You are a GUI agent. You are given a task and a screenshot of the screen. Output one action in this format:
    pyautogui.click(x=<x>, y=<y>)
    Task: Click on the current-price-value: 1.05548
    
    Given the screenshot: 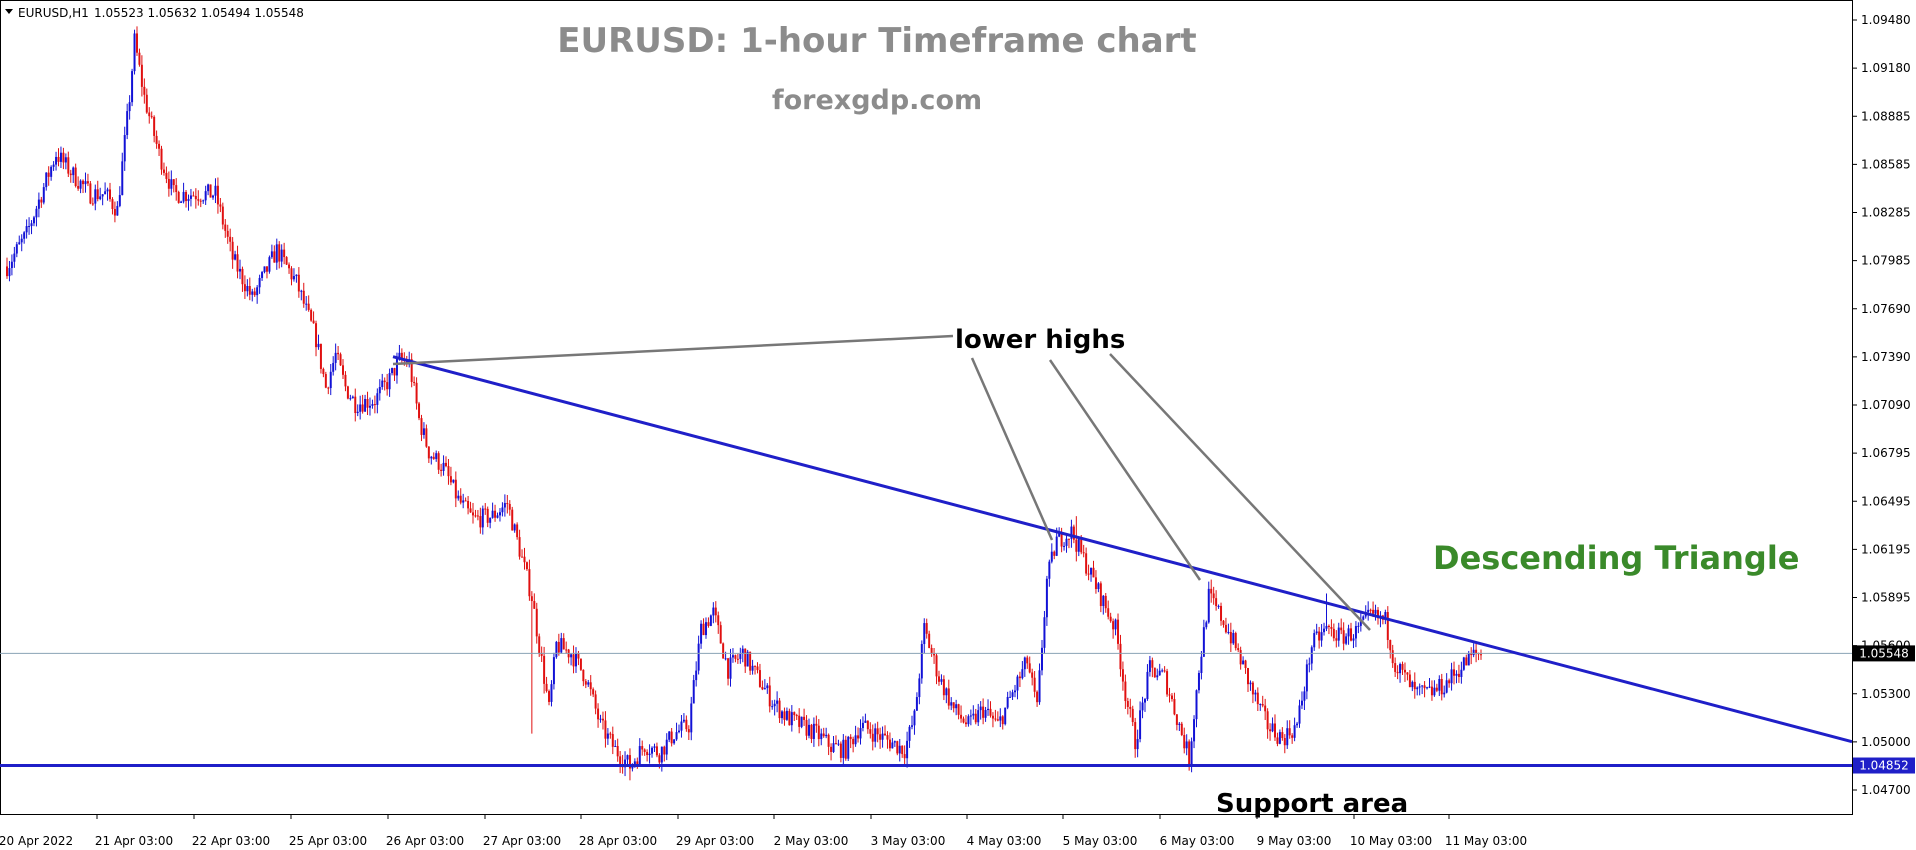 What is the action you would take?
    pyautogui.click(x=1884, y=653)
    